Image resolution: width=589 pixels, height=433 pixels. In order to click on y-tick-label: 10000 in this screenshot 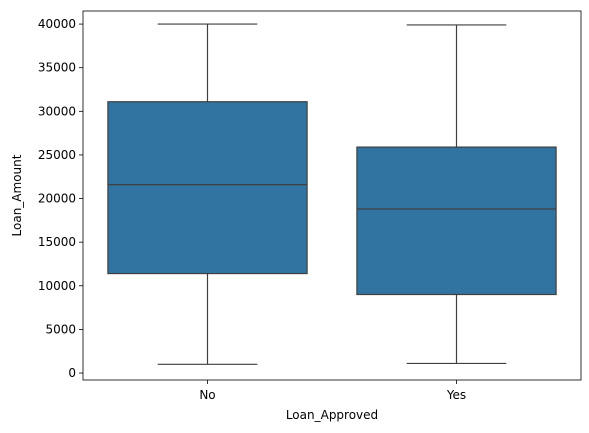, I will do `click(57, 286)`.